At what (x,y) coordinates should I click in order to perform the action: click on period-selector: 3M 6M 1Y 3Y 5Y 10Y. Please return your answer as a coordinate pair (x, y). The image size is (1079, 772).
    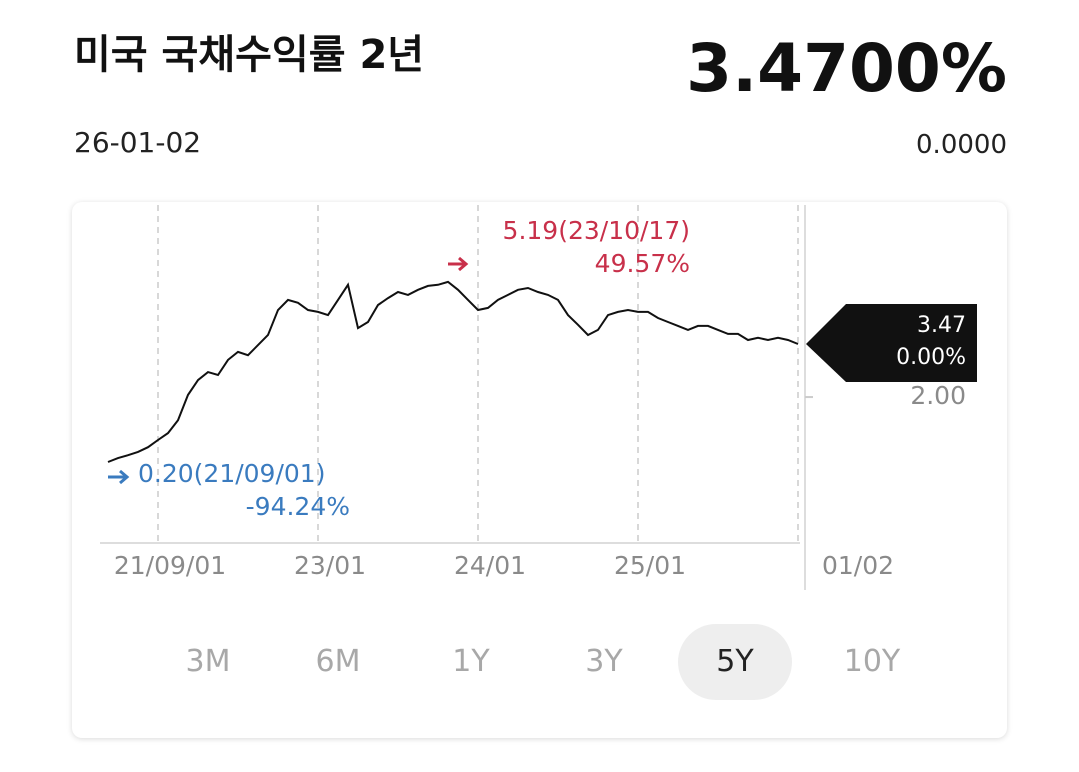
    Looking at the image, I should click on (542, 662).